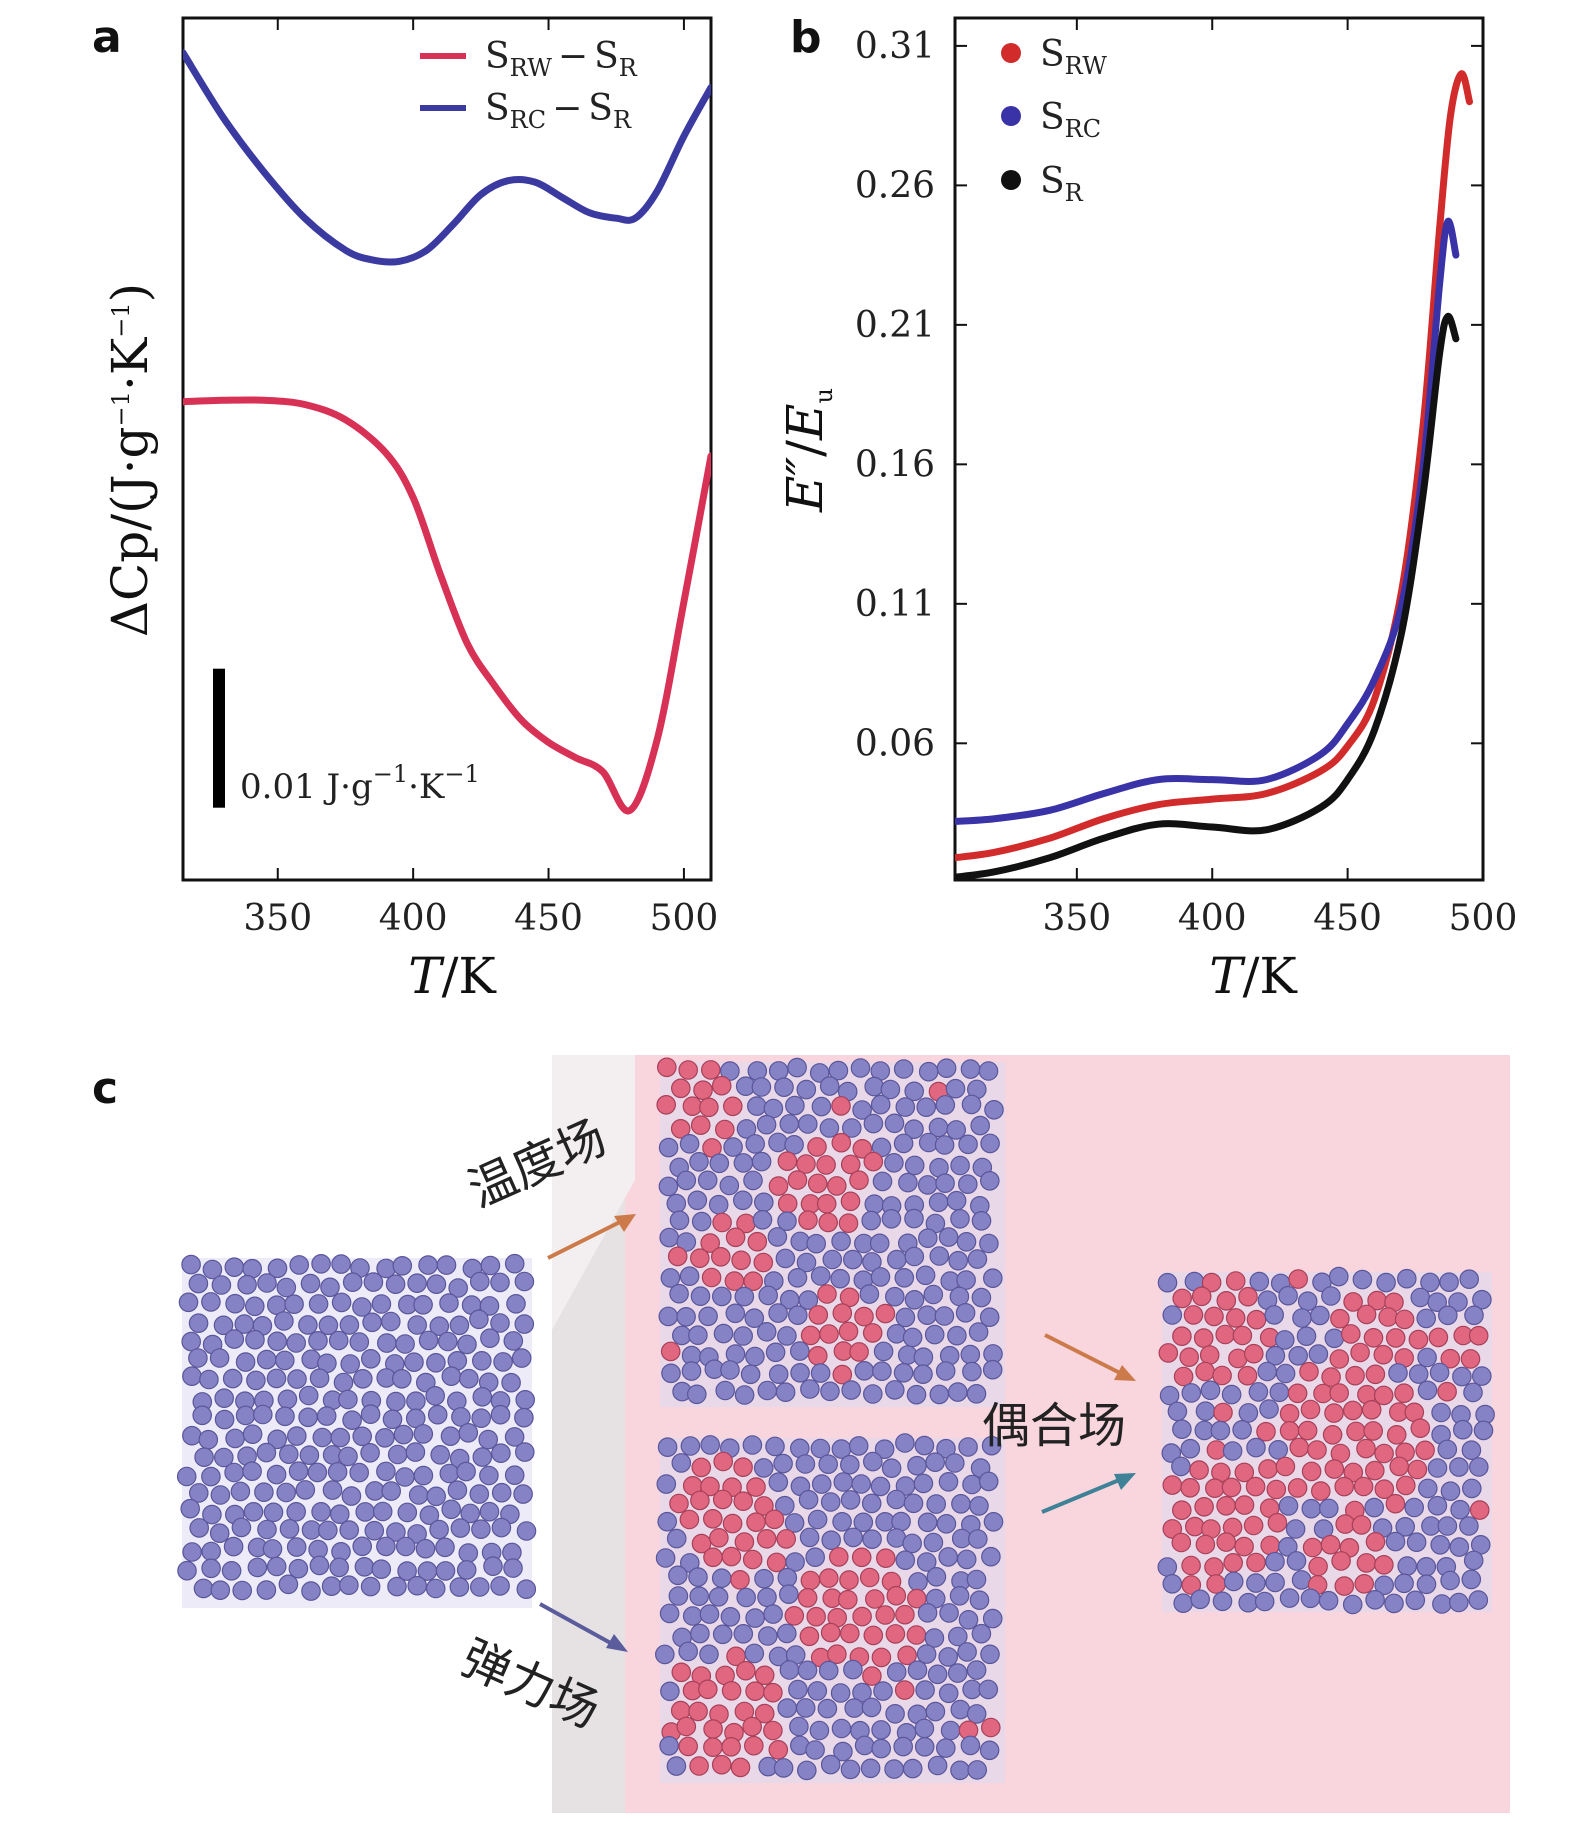 The image size is (1575, 1821). I want to click on series-line-s-rw, so click(1214, 466).